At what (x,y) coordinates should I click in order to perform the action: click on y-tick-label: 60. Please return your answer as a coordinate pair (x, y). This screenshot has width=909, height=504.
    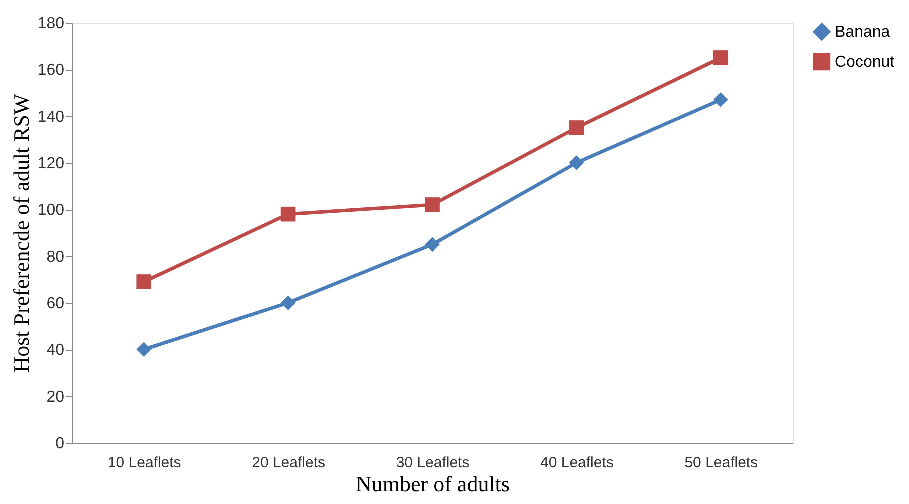
    Looking at the image, I should click on (55, 304).